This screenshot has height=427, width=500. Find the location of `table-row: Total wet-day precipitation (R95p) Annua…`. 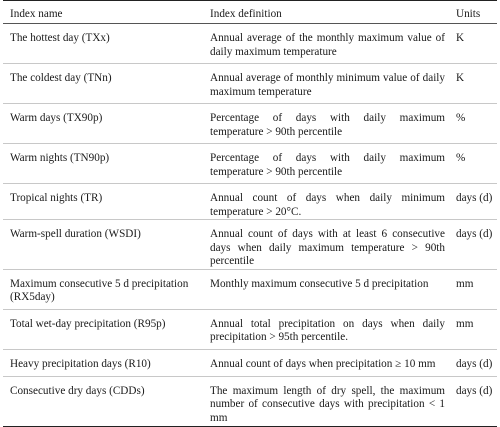

table-row: Total wet-day precipitation (R95p) Annua… is located at coordinates (250, 329).